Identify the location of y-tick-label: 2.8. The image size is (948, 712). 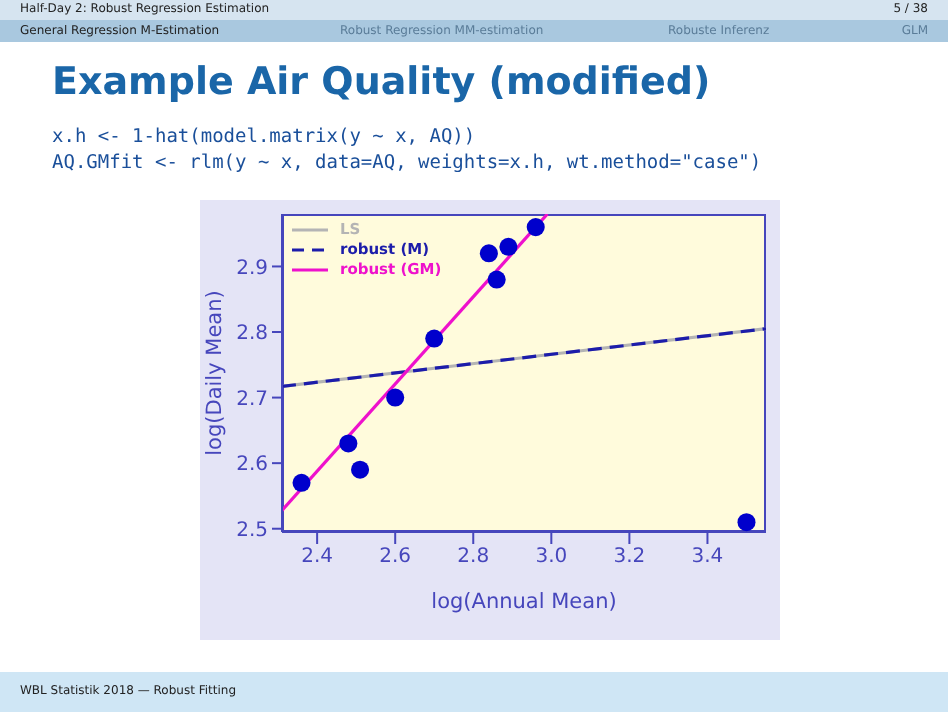
(252, 334).